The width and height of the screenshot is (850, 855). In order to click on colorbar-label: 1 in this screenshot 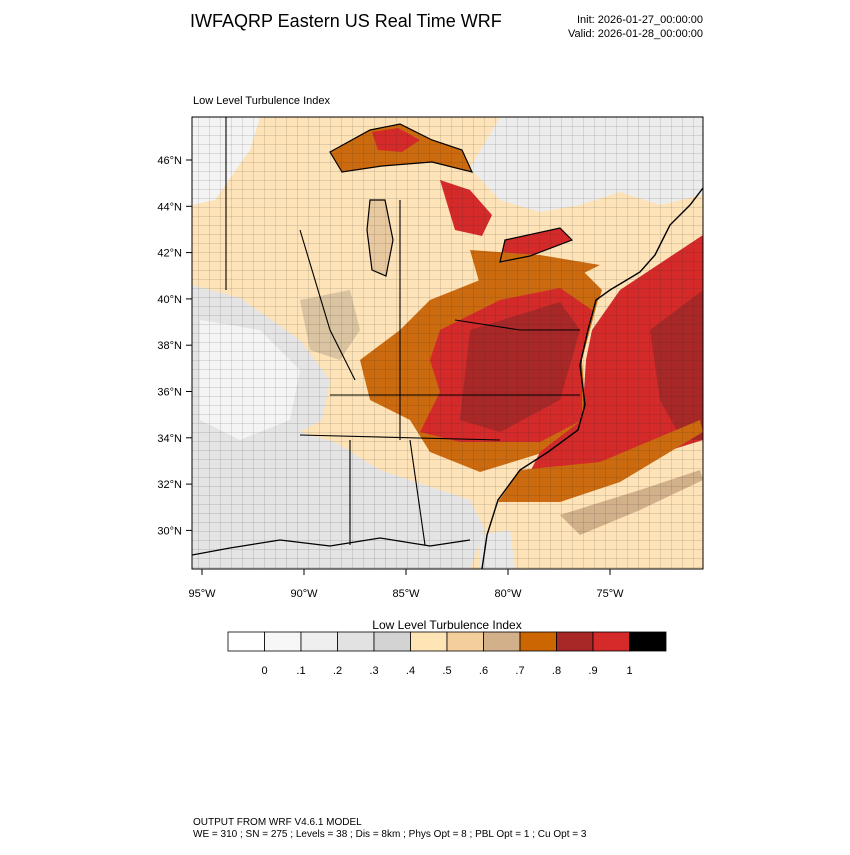, I will do `click(629, 671)`.